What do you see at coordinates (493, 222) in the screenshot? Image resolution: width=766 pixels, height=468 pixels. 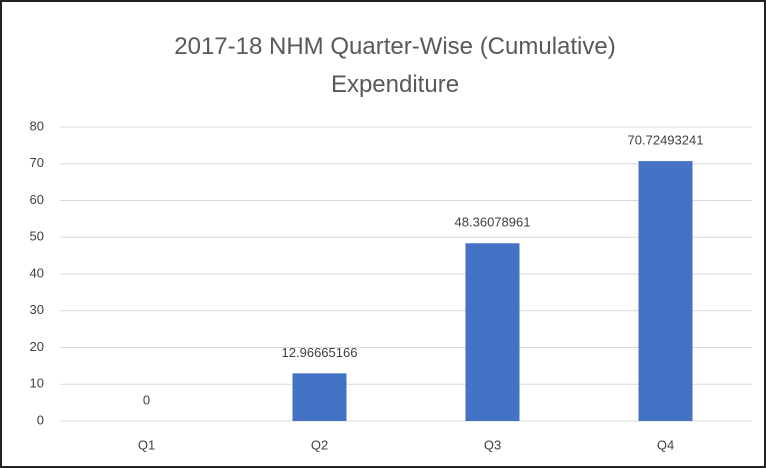 I see `data-label: 48.36078961` at bounding box center [493, 222].